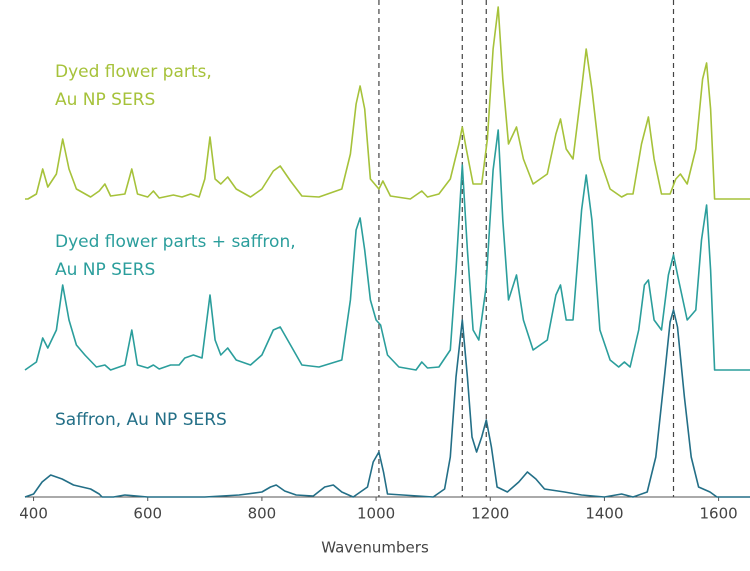  I want to click on series-label: Dyed flower parts + saffron,, so click(175, 242).